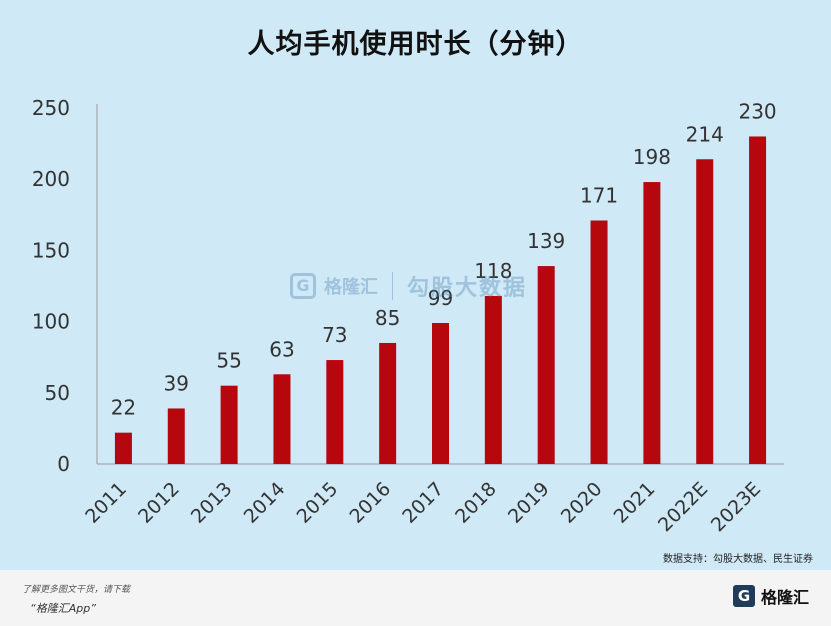 Image resolution: width=831 pixels, height=626 pixels. I want to click on x-tick-label: 2016, so click(370, 503).